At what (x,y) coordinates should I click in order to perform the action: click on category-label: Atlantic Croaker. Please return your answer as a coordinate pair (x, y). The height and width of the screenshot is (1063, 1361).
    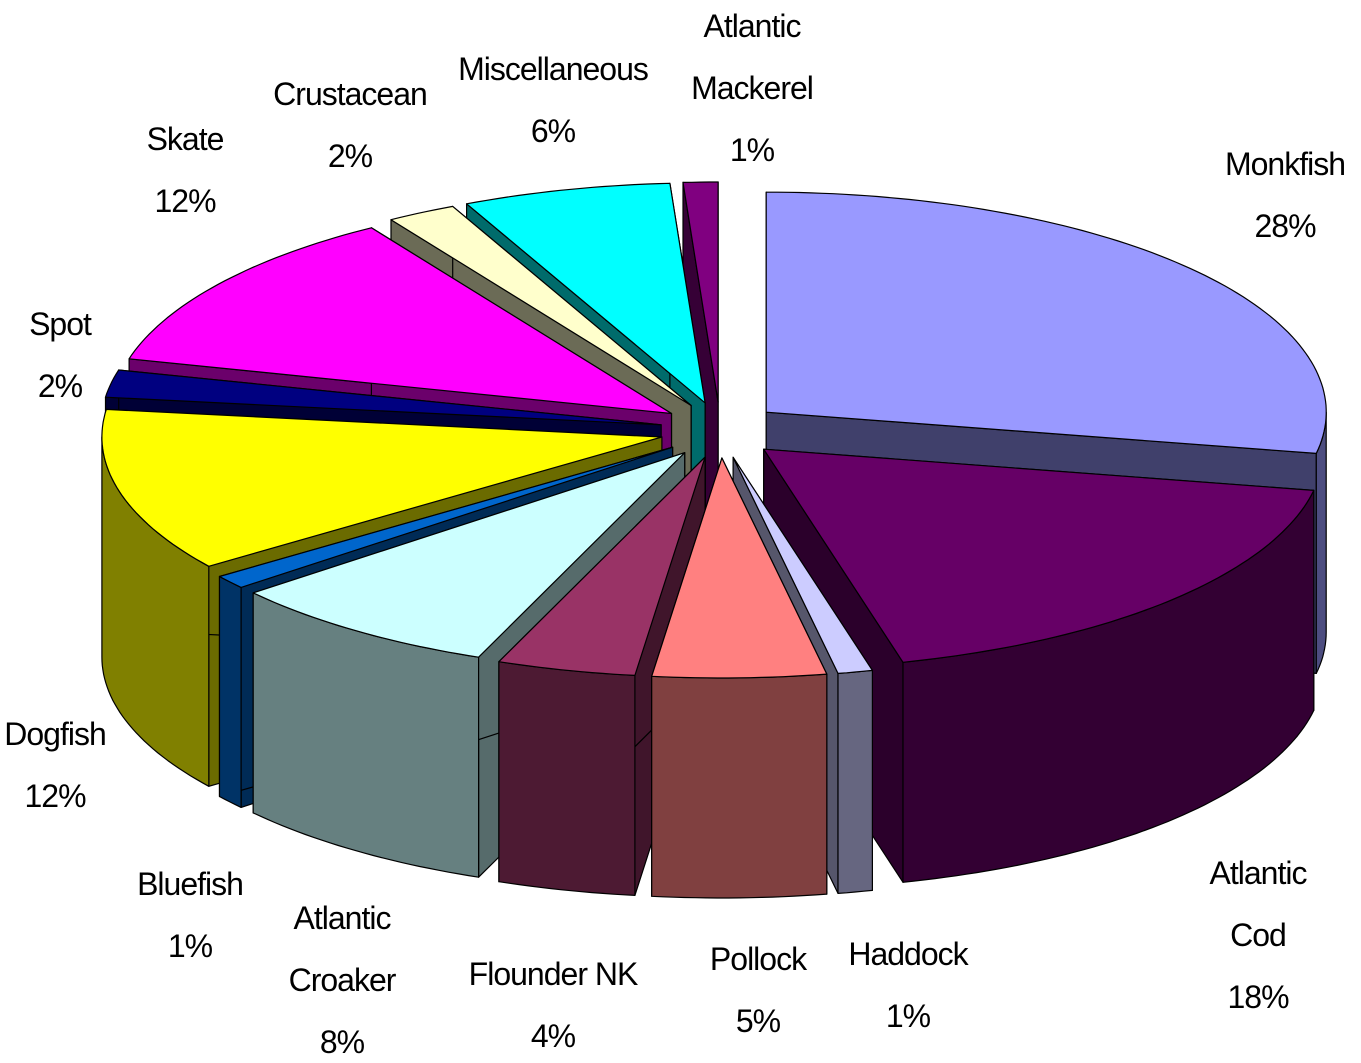
    Looking at the image, I should click on (342, 949).